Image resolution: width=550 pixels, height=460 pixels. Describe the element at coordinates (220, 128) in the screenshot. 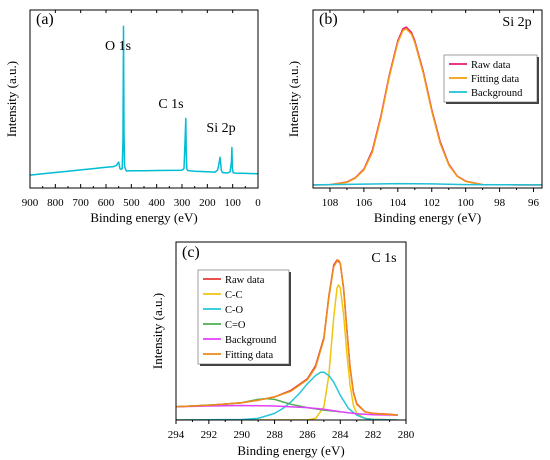

I see `peak-annotation: Si 2p` at that location.